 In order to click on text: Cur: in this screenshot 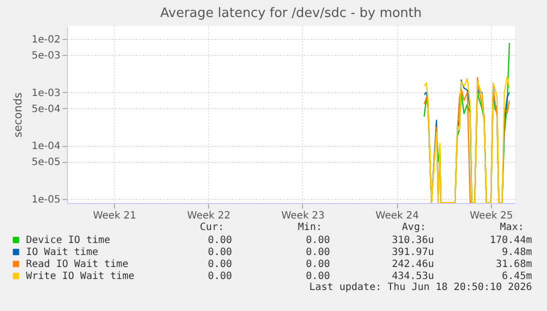, I will do `click(212, 227)`.